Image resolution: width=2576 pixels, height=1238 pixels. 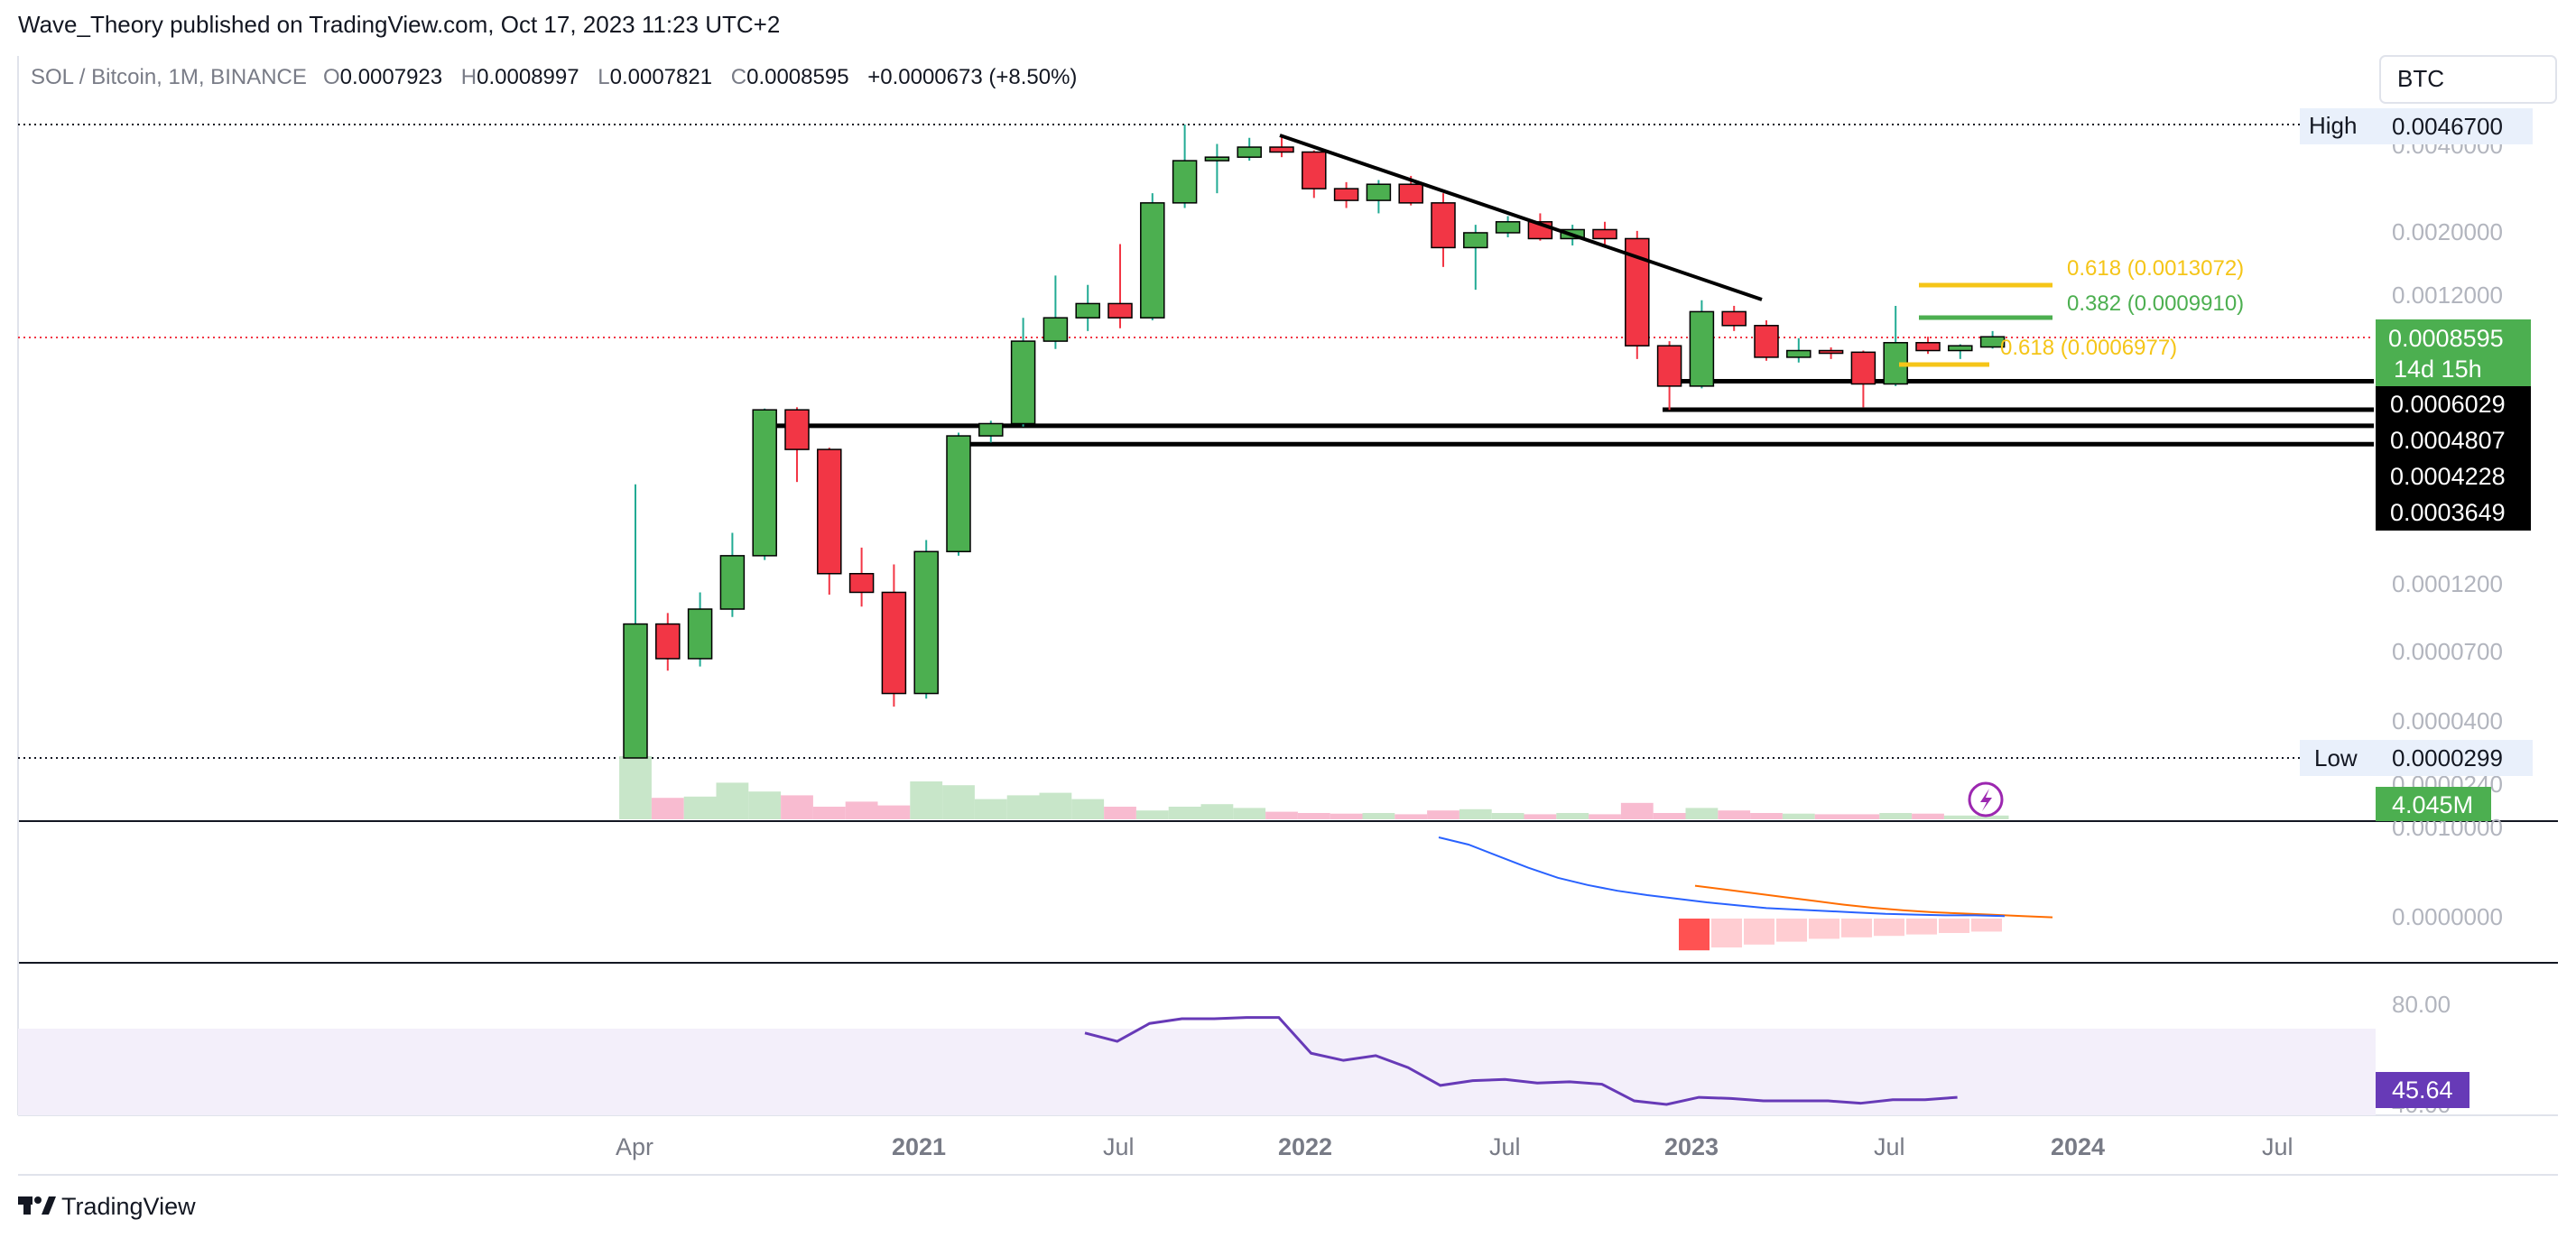 I want to click on time-axis-label: Apr, so click(x=634, y=1147).